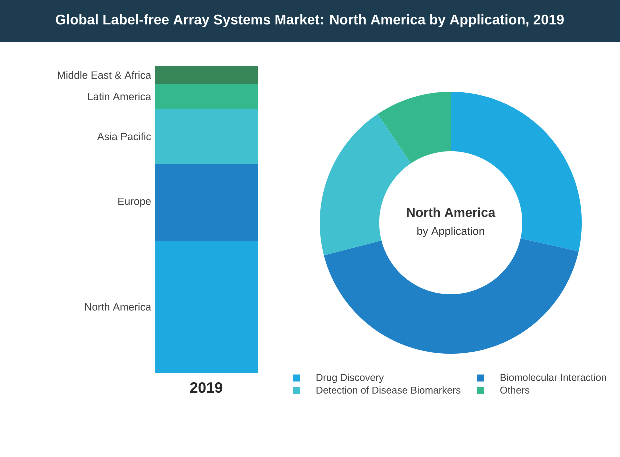  I want to click on legend-label: Others, so click(515, 390).